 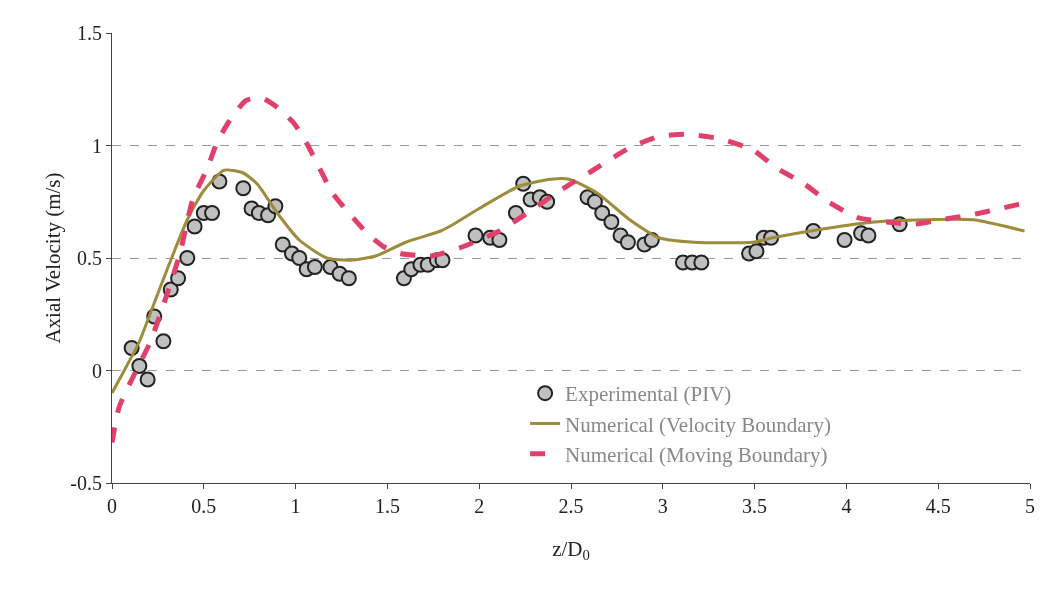 I want to click on x-tick-label: 1, so click(x=295, y=506).